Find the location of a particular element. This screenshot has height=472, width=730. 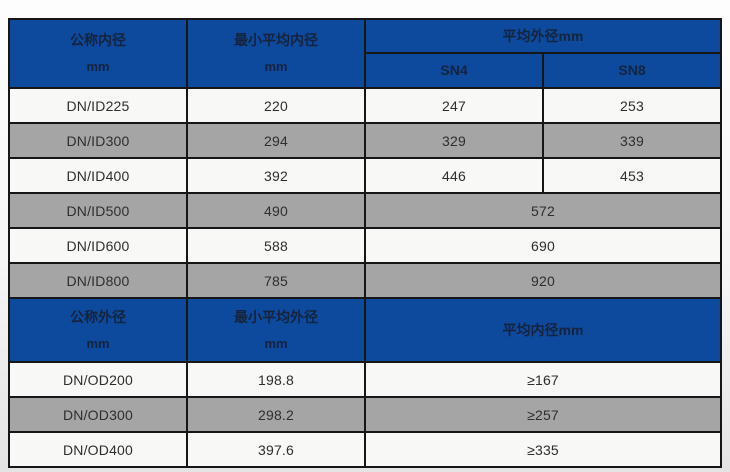

id-header-row-2: SN4 SN8 is located at coordinates (365, 70).